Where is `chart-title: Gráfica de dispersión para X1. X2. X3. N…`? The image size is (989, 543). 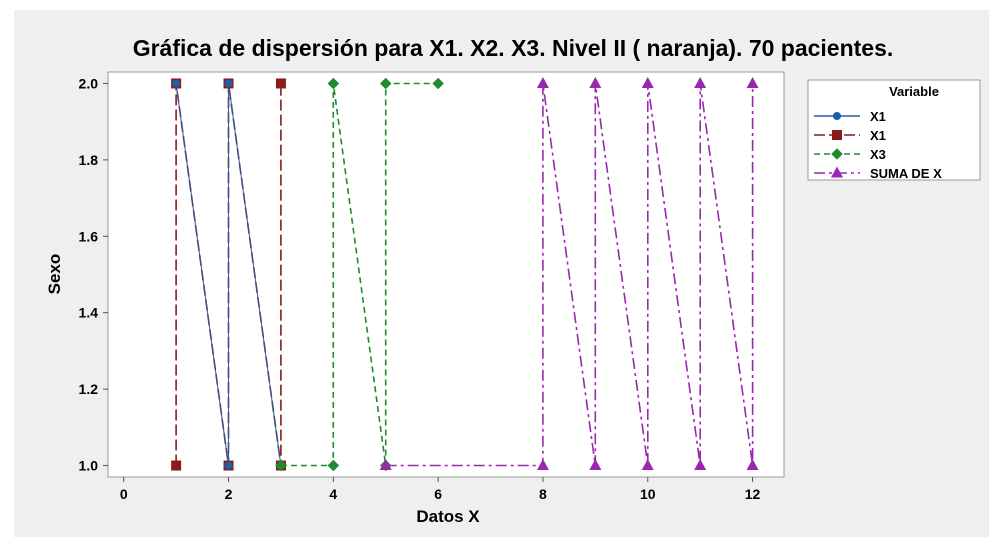 chart-title: Gráfica de dispersión para X1. X2. X3. N… is located at coordinates (513, 48).